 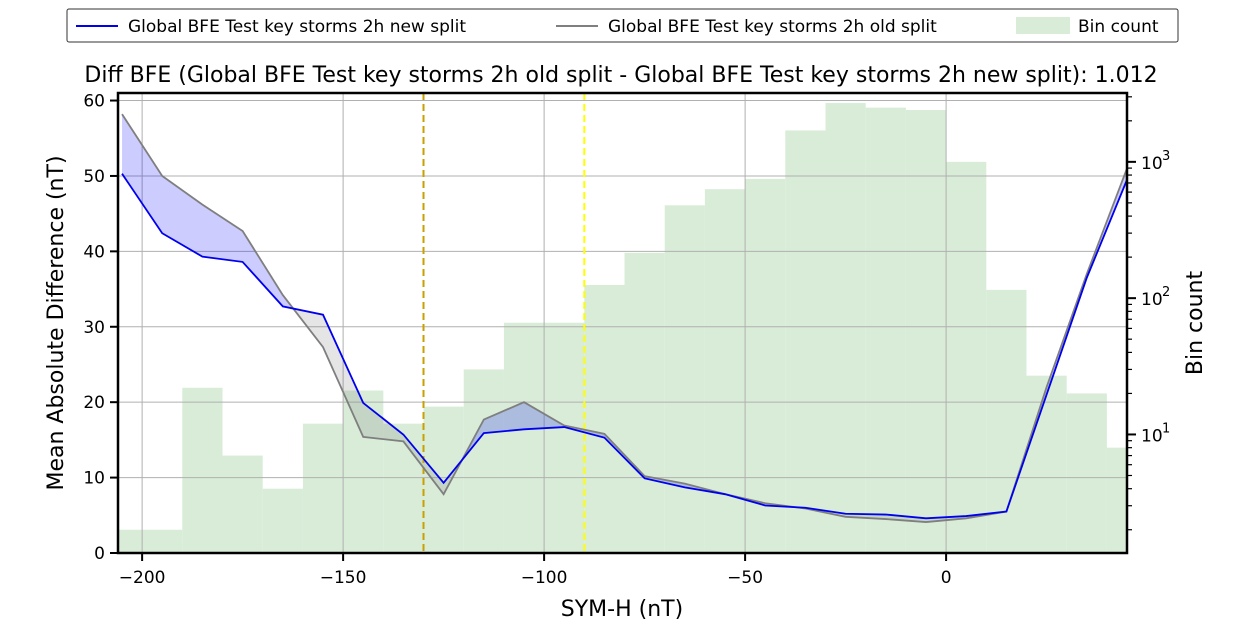 I want to click on y2-axis-label: Bin count, so click(x=1195, y=323).